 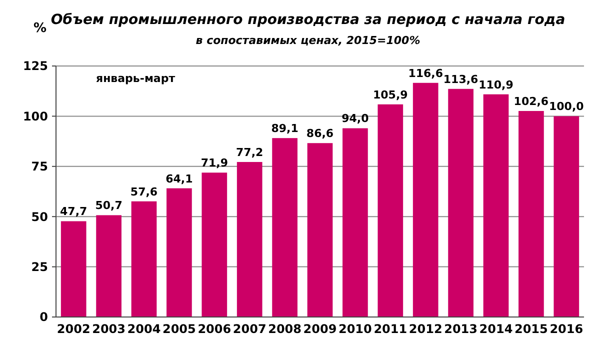 I want to click on x-tick-label: 2012, so click(x=425, y=329).